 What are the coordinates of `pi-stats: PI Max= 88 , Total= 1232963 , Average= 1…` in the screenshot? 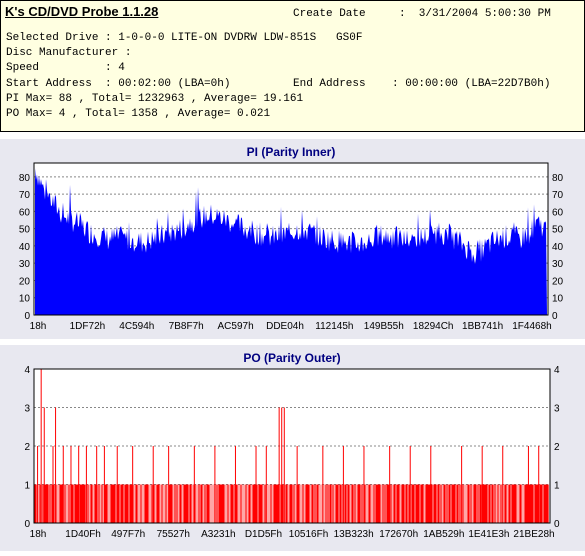 It's located at (155, 99).